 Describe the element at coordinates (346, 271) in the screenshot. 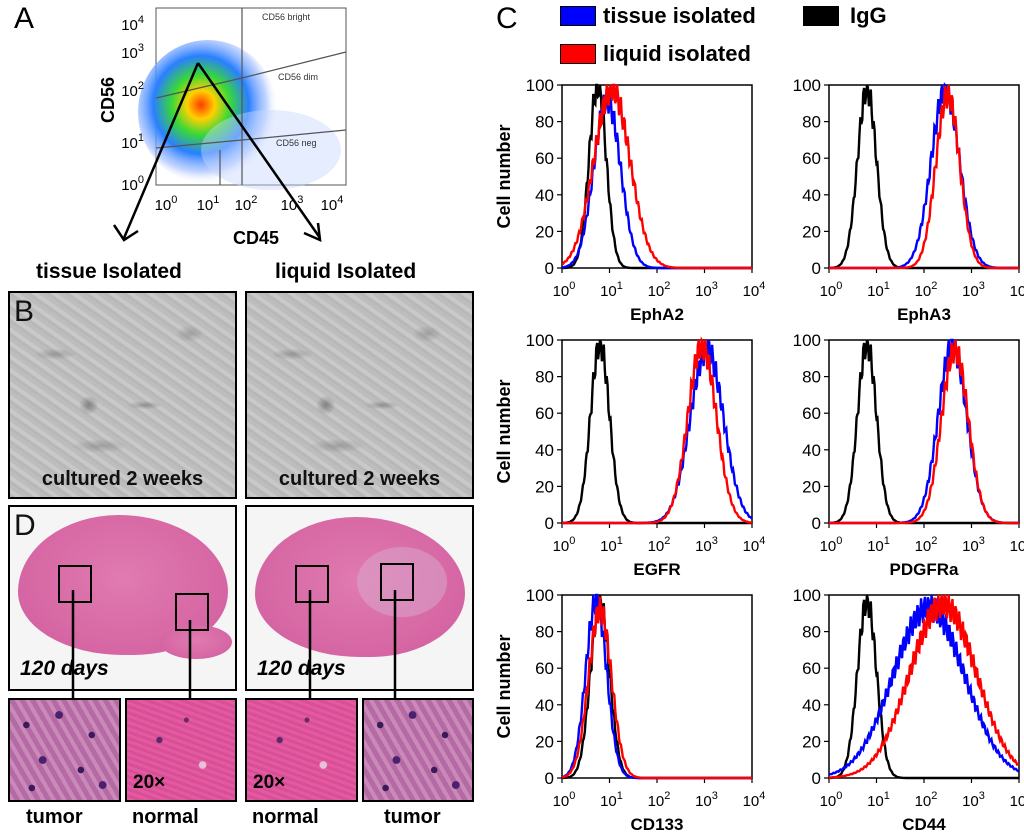

I see `liquid-isolated-title: liquid Isolated` at that location.